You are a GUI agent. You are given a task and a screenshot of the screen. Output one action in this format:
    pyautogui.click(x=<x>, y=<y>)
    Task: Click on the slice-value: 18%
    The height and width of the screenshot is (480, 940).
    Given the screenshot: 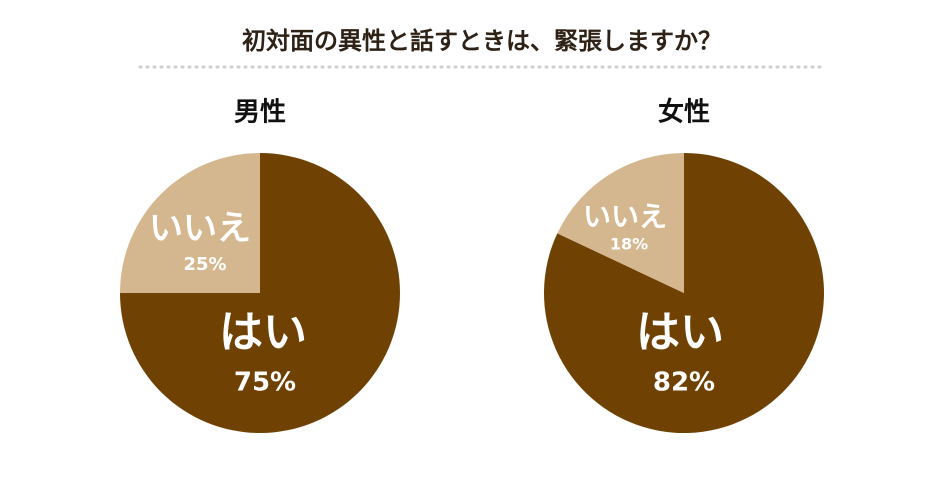 What is the action you would take?
    pyautogui.click(x=629, y=244)
    